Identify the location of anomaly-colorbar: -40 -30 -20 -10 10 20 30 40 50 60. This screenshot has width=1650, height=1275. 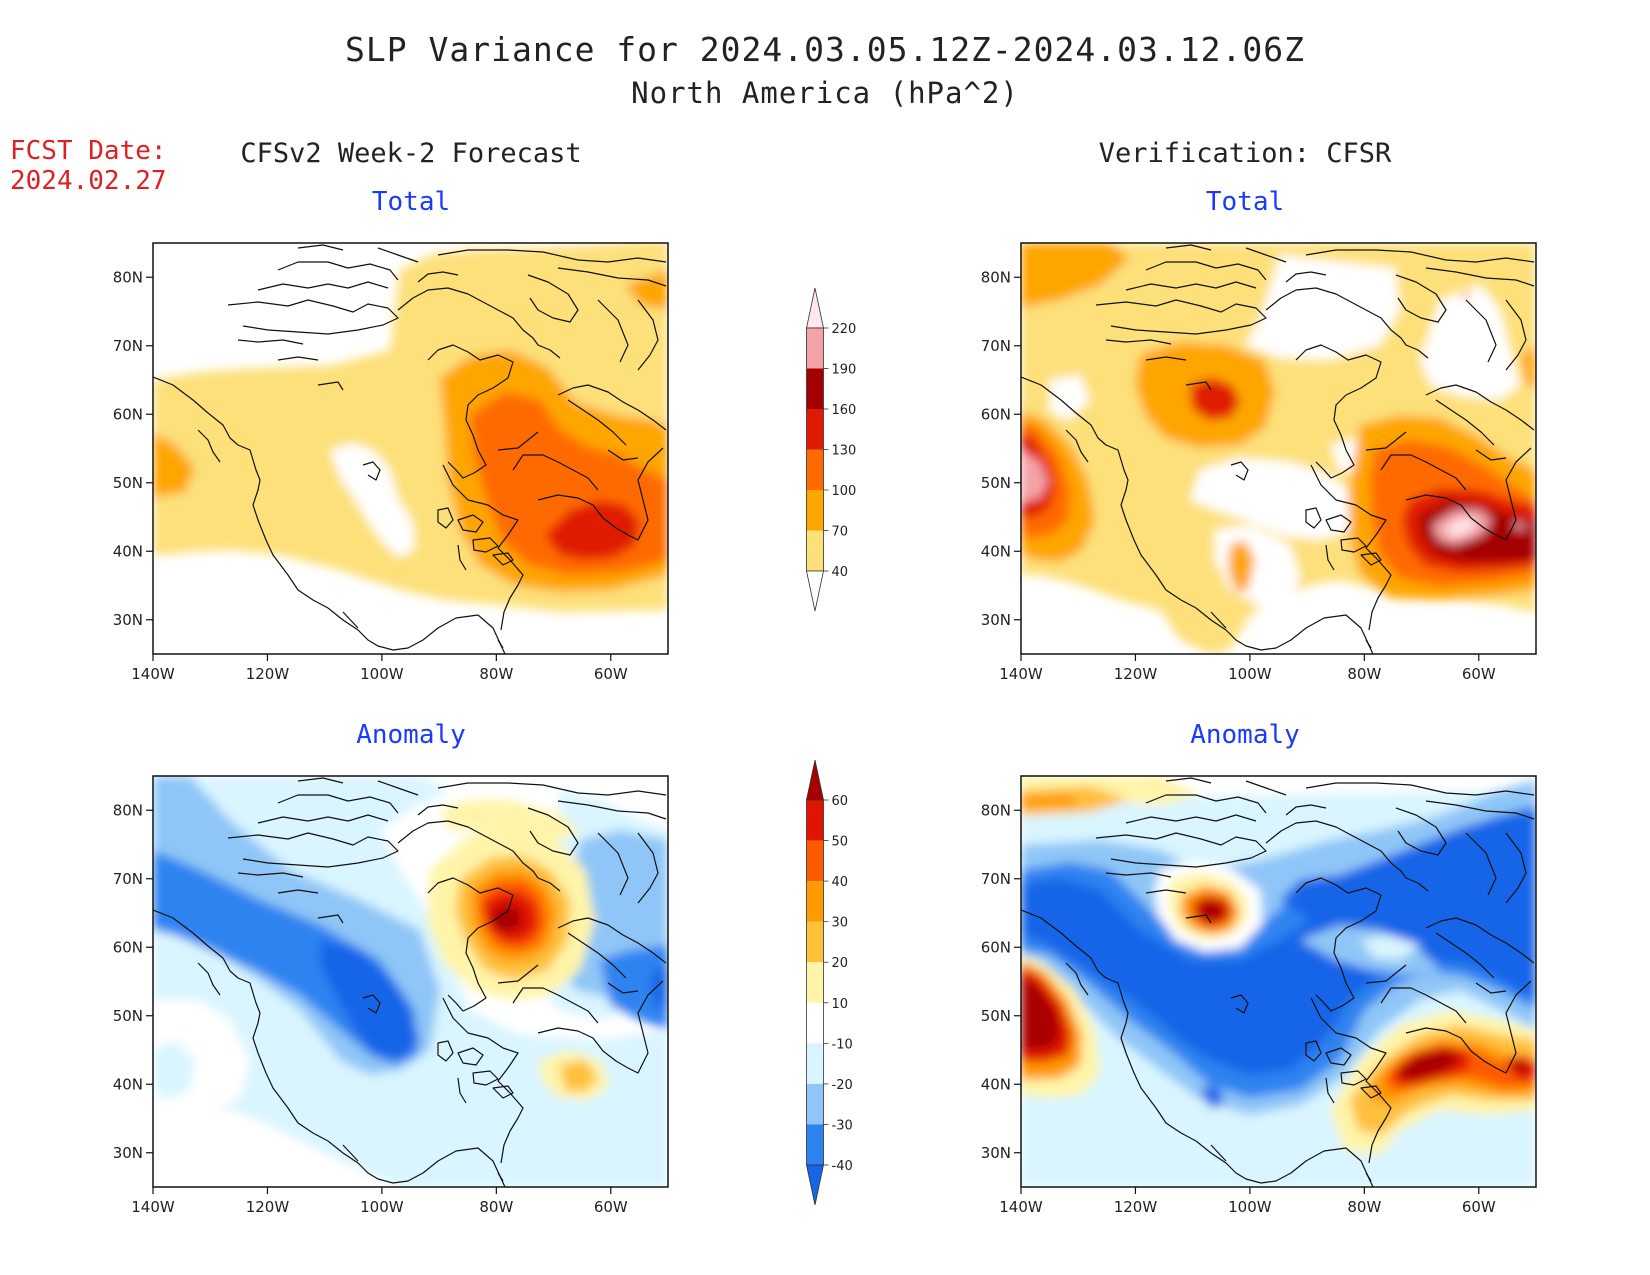
(829, 982).